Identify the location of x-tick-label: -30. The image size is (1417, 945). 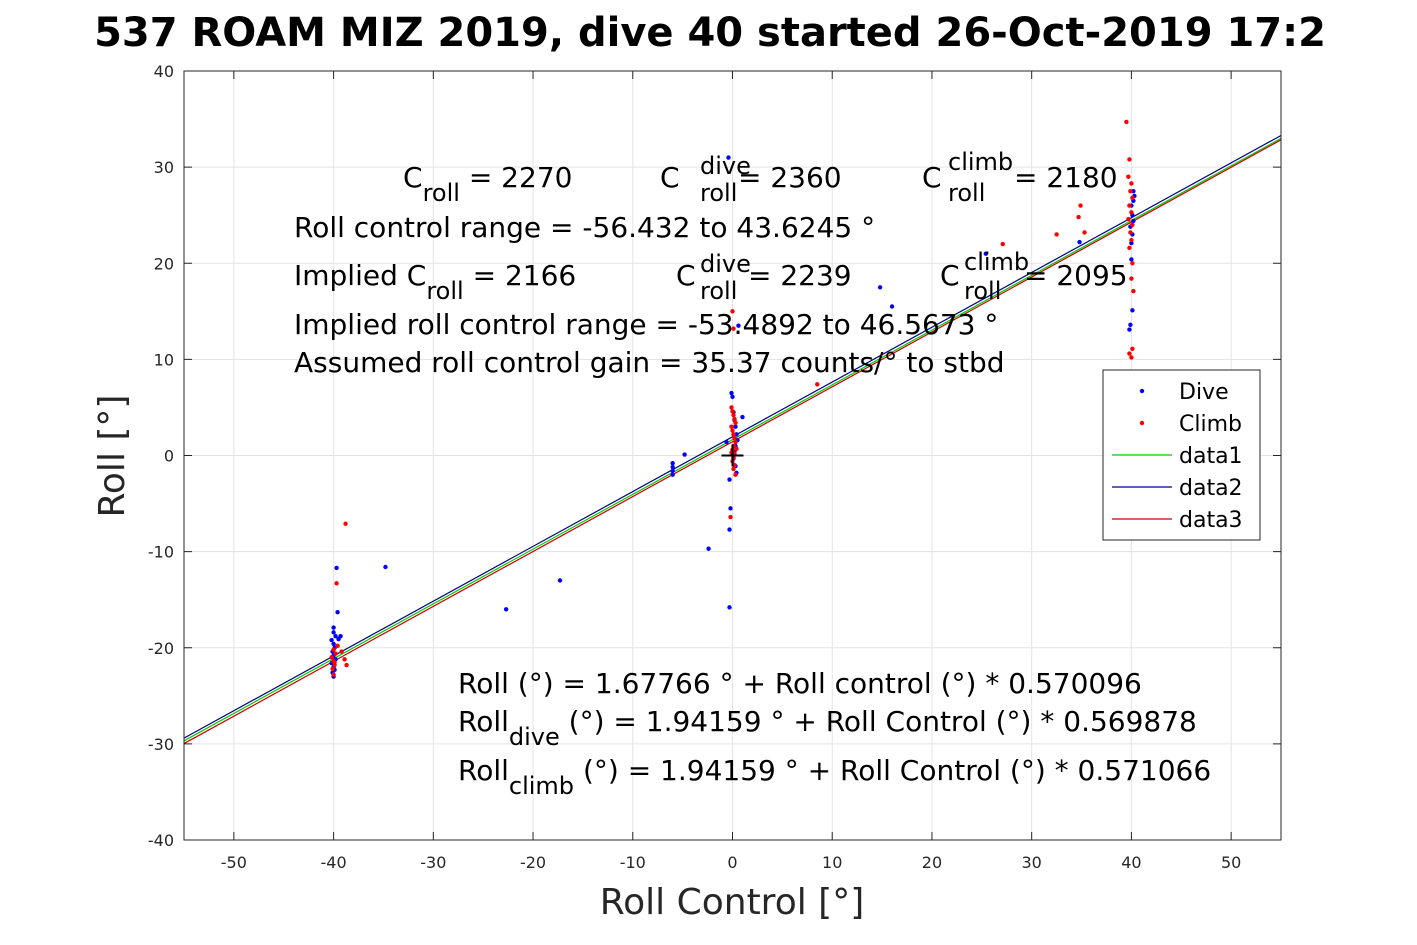
(433, 862).